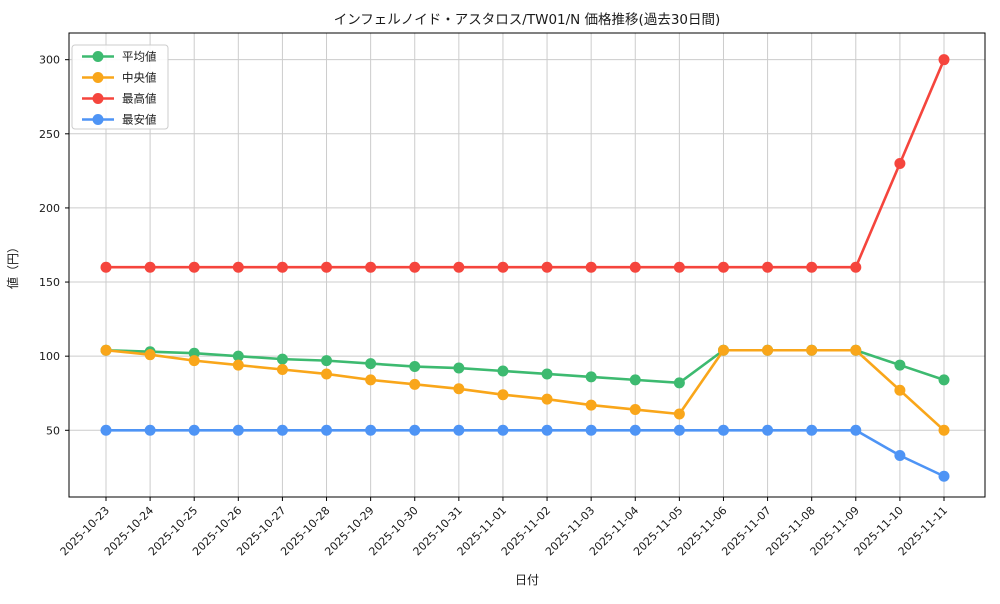 This screenshot has height=604, width=1000. I want to click on y-tick-label-200: 200, so click(49, 208).